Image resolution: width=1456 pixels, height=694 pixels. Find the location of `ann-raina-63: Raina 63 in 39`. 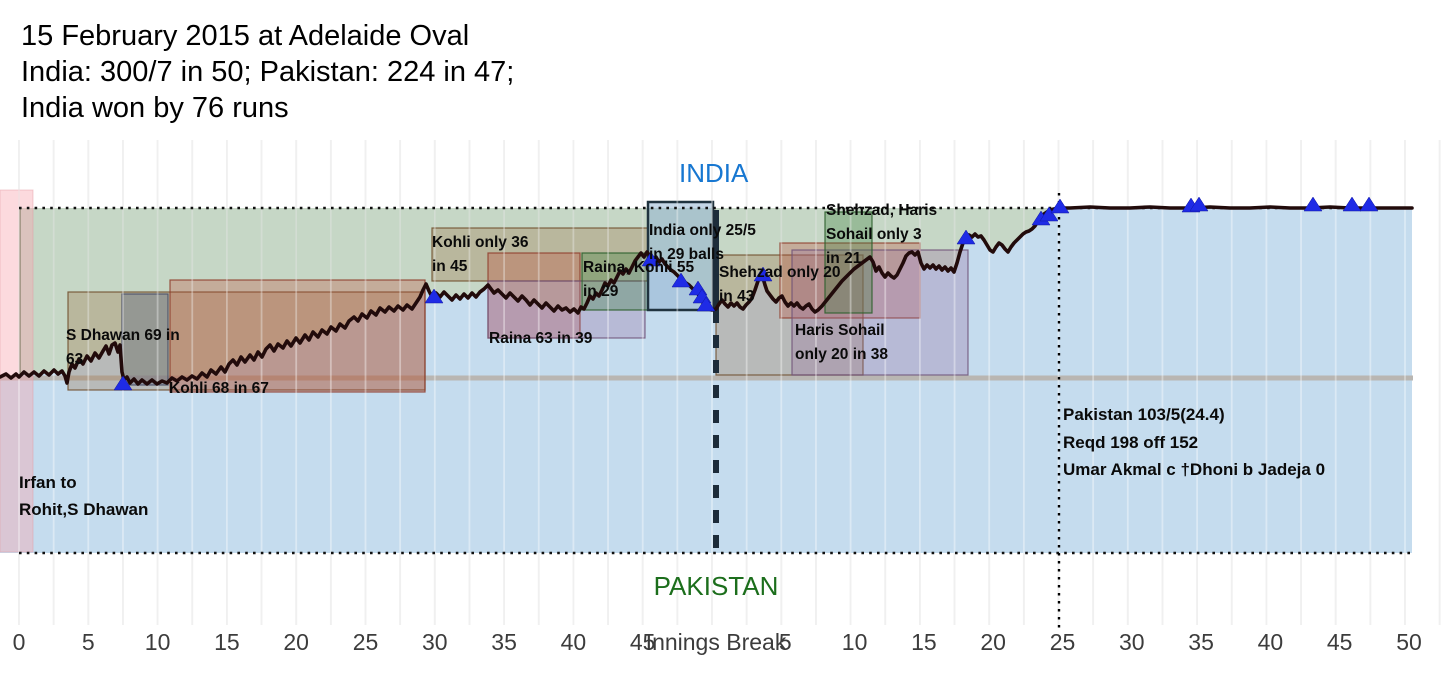

ann-raina-63: Raina 63 in 39 is located at coordinates (541, 338).